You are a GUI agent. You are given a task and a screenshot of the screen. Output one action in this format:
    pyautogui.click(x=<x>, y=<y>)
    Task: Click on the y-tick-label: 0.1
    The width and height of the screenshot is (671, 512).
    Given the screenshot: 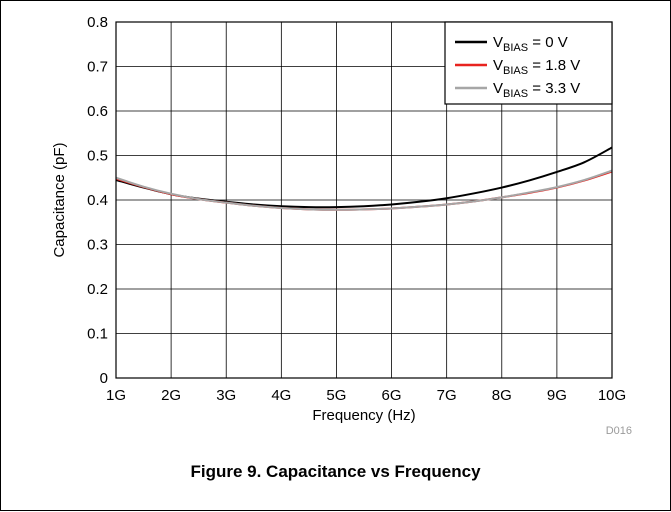 What is the action you would take?
    pyautogui.click(x=97, y=334)
    